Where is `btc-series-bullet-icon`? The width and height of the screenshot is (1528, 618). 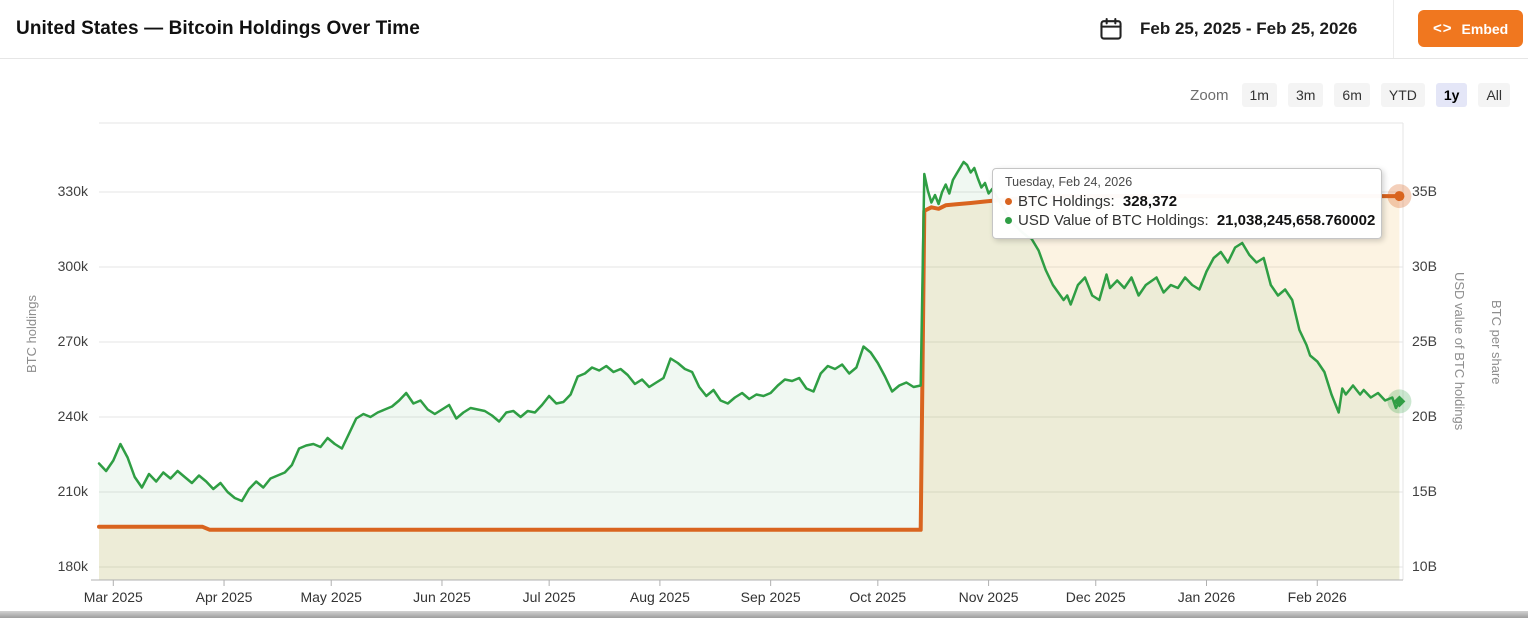
btc-series-bullet-icon is located at coordinates (1008, 201).